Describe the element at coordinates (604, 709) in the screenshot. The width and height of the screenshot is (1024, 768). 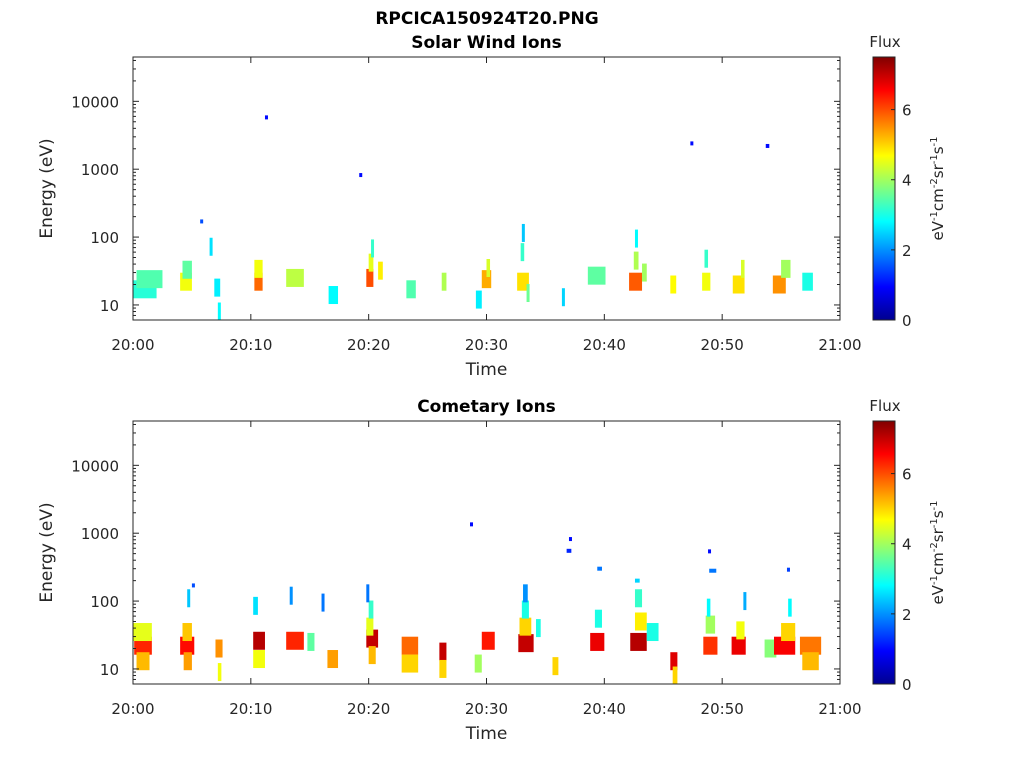
I see `x-tick-label: 20:40` at that location.